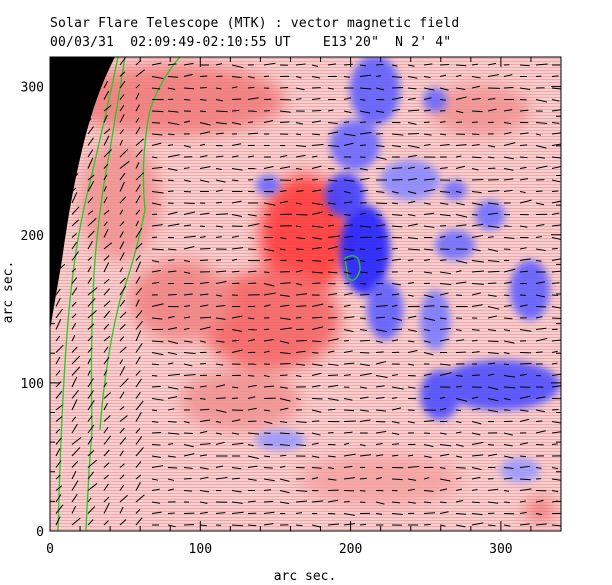  What do you see at coordinates (8, 292) in the screenshot?
I see `y-axis-label: arc sec.` at bounding box center [8, 292].